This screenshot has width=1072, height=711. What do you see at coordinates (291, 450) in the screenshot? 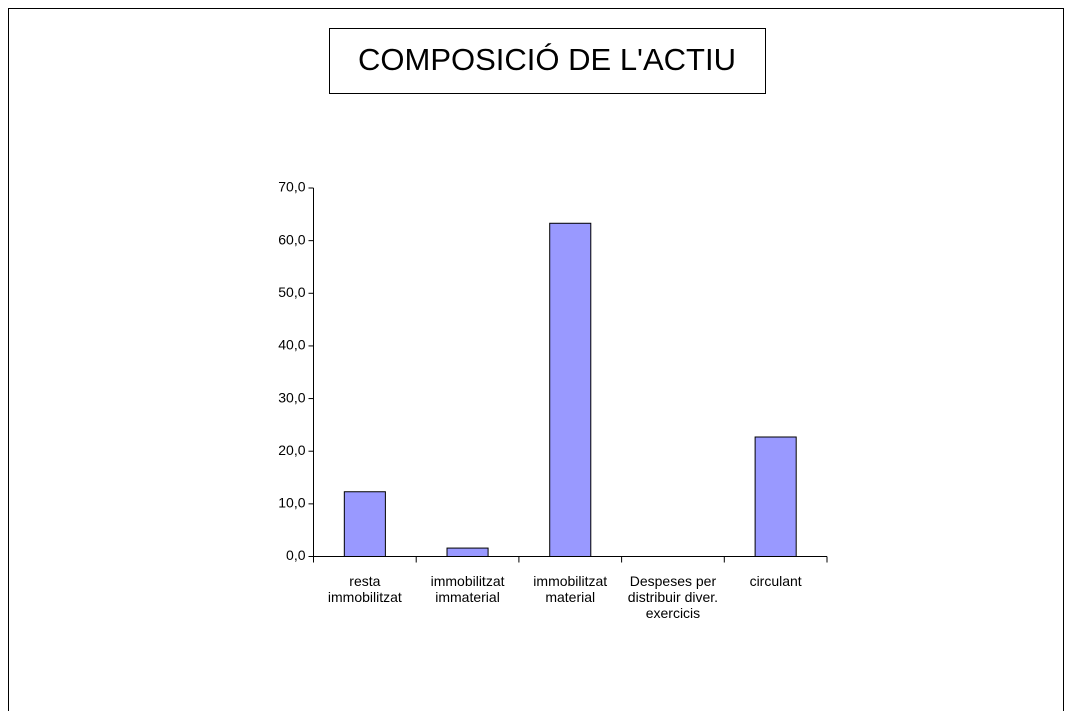
I see `y-tick-label: 20,0` at bounding box center [291, 450].